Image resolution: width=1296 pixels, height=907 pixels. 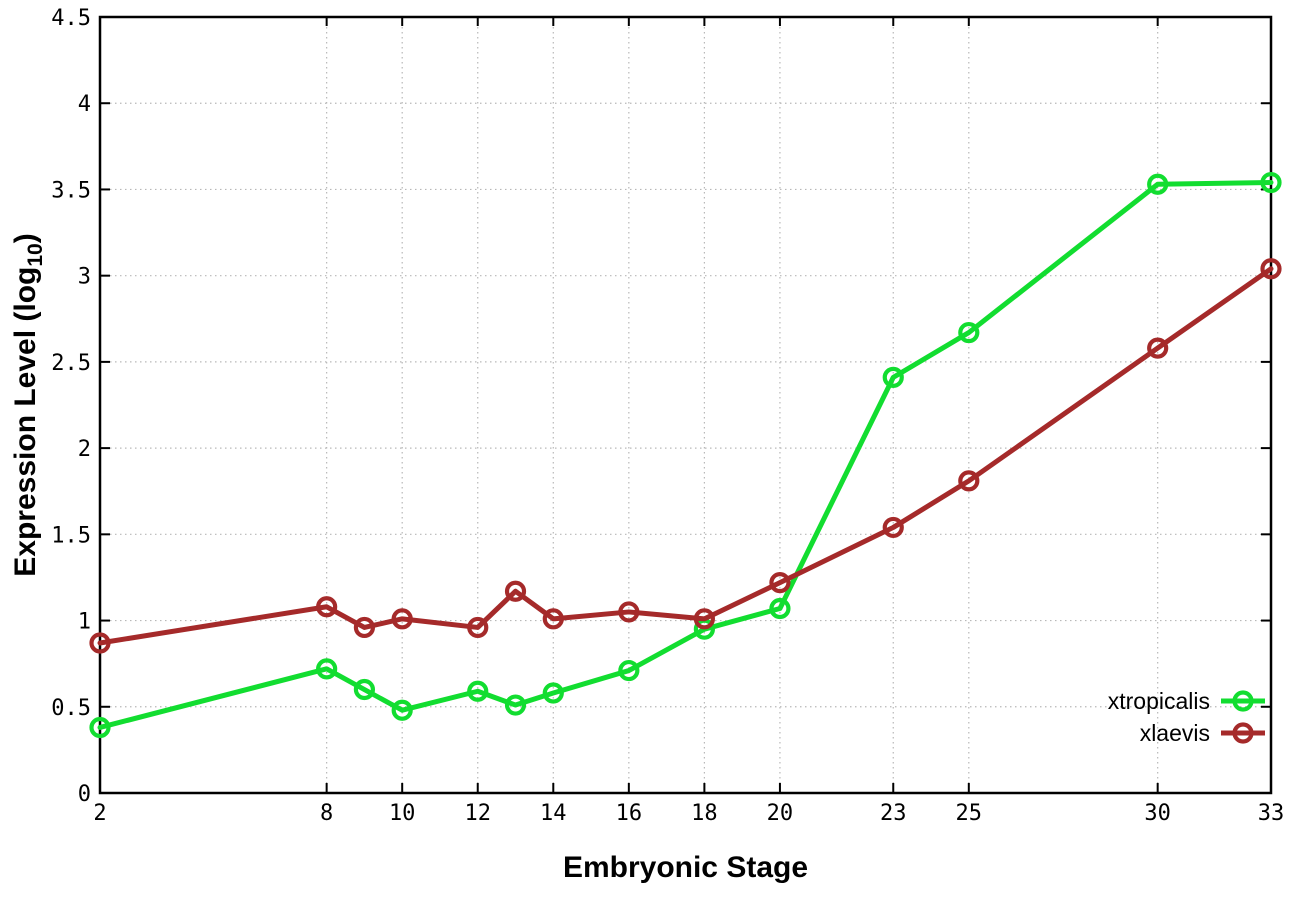 I want to click on y-tick-label: 0, so click(x=84, y=794).